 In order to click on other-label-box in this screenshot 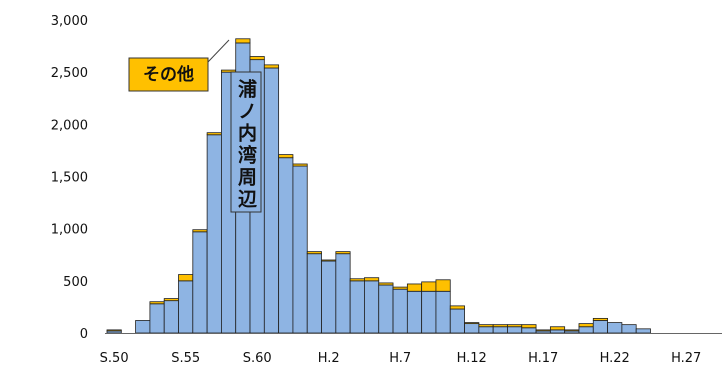, I will do `click(168, 74)`.